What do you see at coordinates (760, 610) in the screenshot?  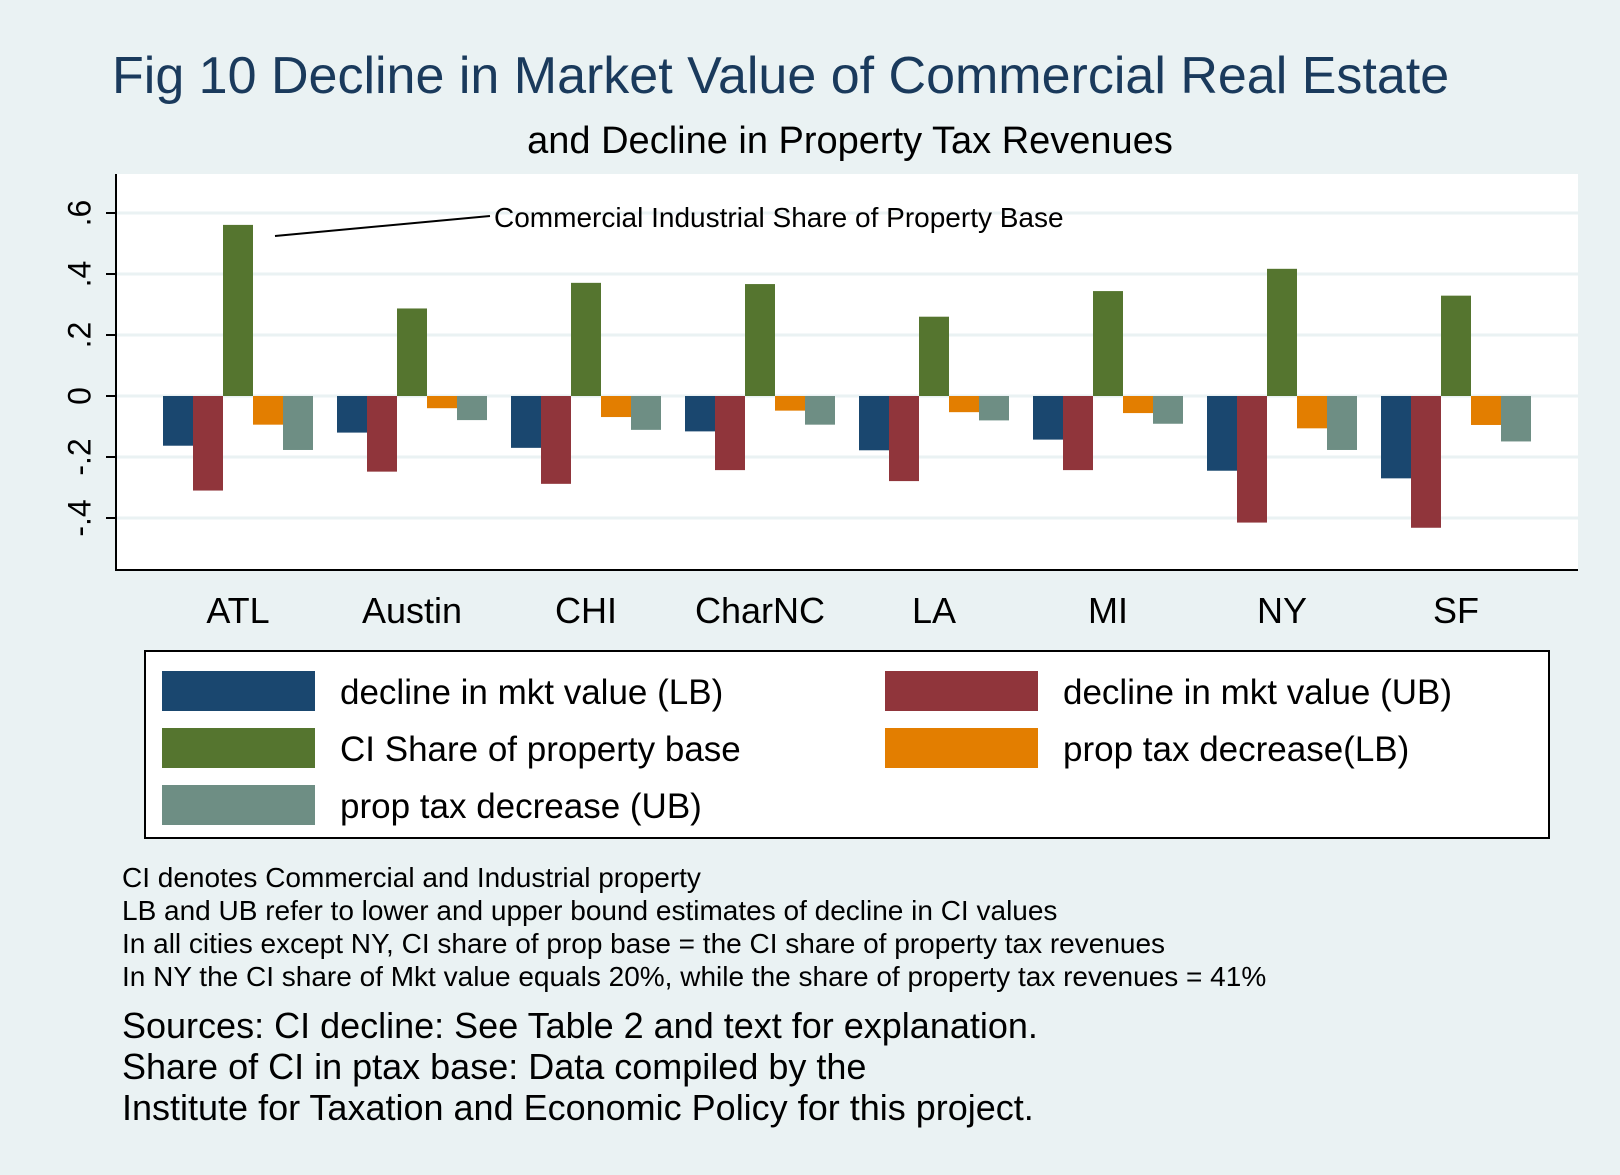 I see `x-tick-label: CharNC` at bounding box center [760, 610].